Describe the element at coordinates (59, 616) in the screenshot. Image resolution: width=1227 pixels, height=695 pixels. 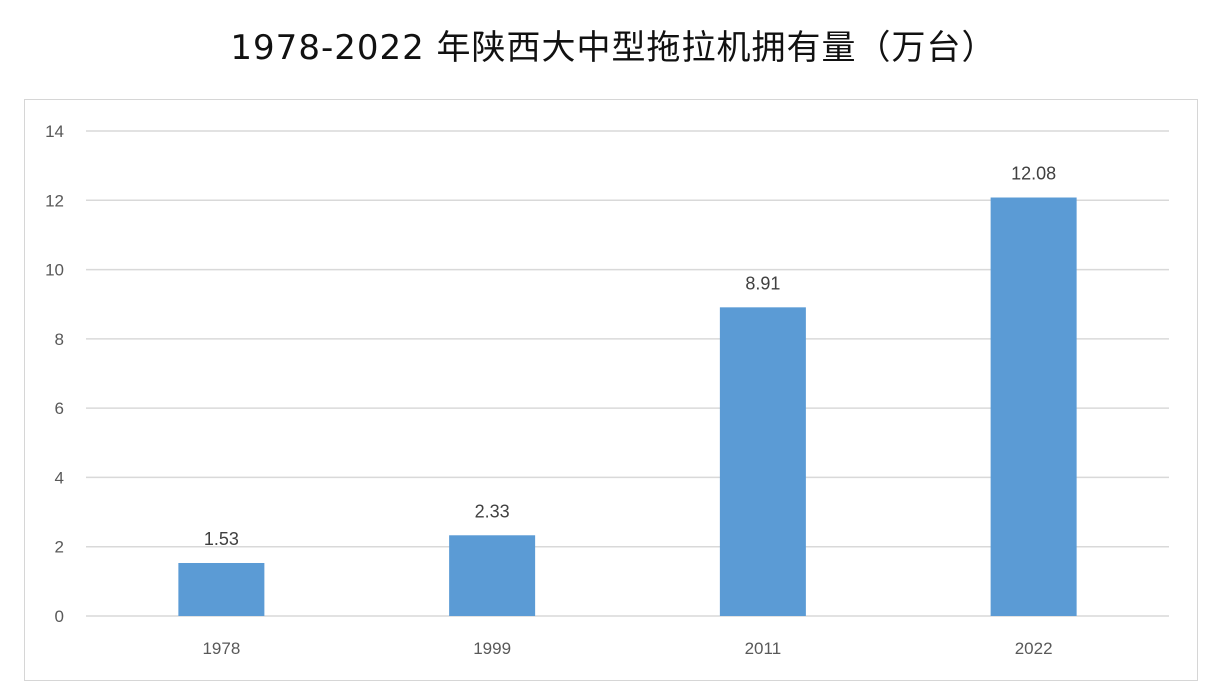
I see `y-tick-label: 0` at that location.